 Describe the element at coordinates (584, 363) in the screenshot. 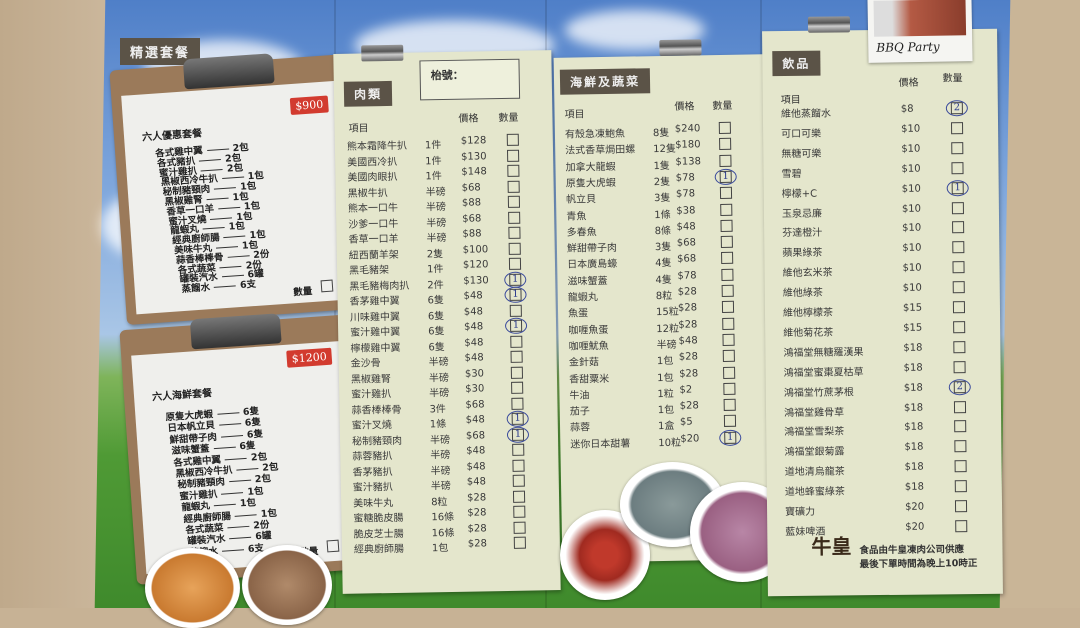

I see `seafood-item-name: 金針菇` at that location.